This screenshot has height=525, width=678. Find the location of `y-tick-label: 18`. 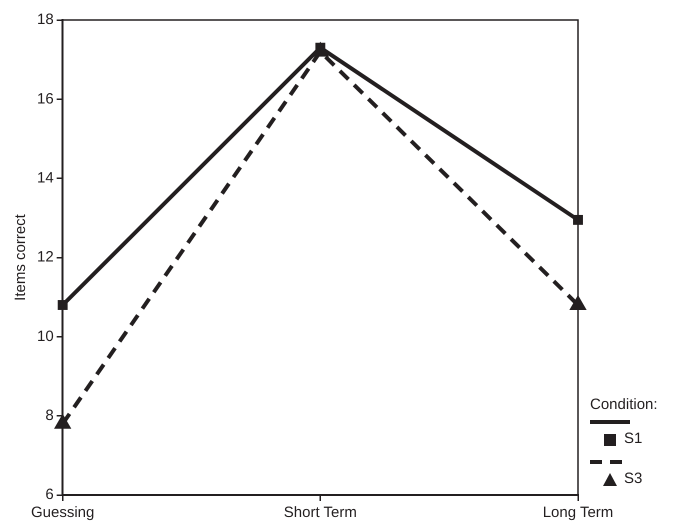

y-tick-label: 18 is located at coordinates (45, 19).